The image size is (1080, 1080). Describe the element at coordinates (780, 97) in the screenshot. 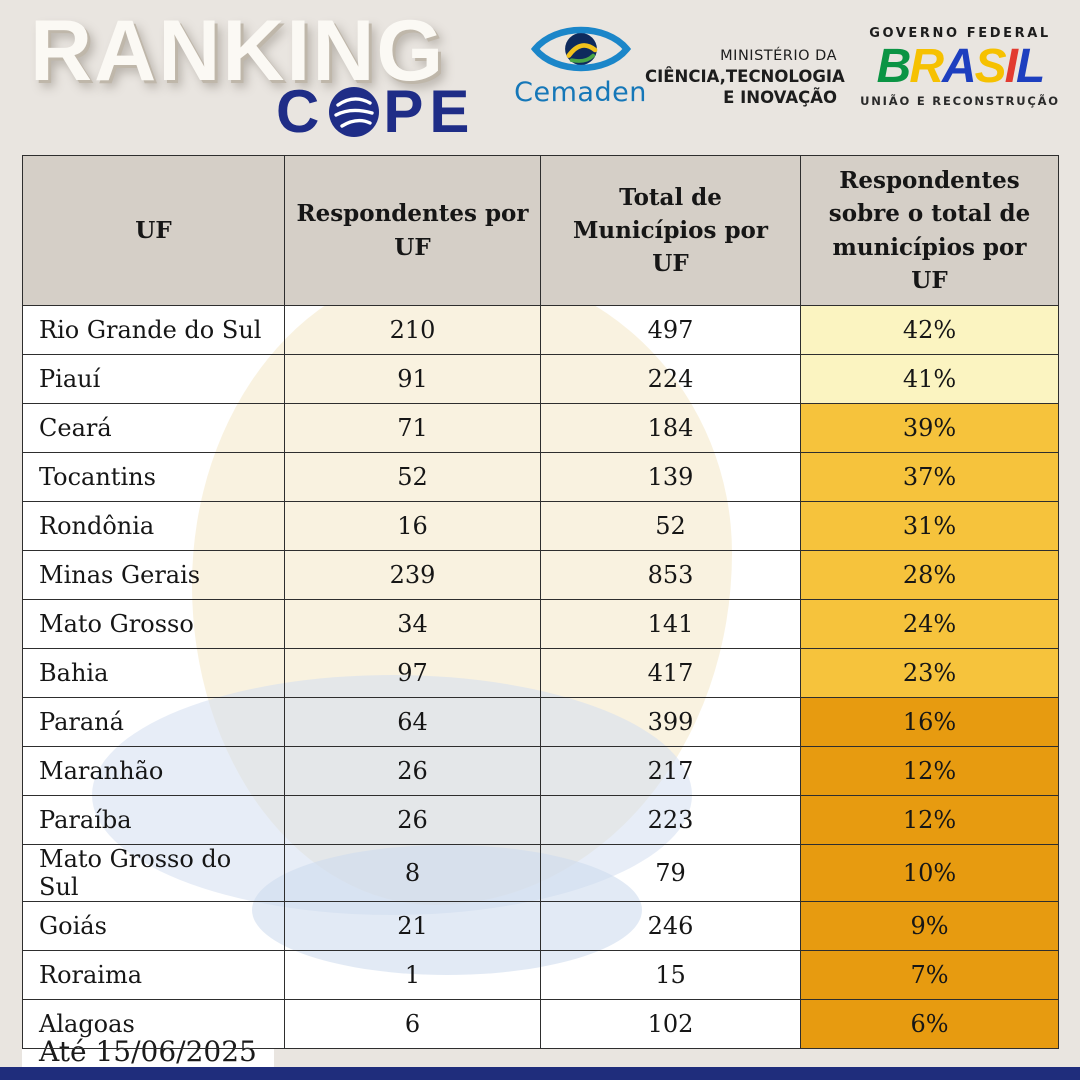

I see `mcti-line: E INOVAÇÃO` at that location.